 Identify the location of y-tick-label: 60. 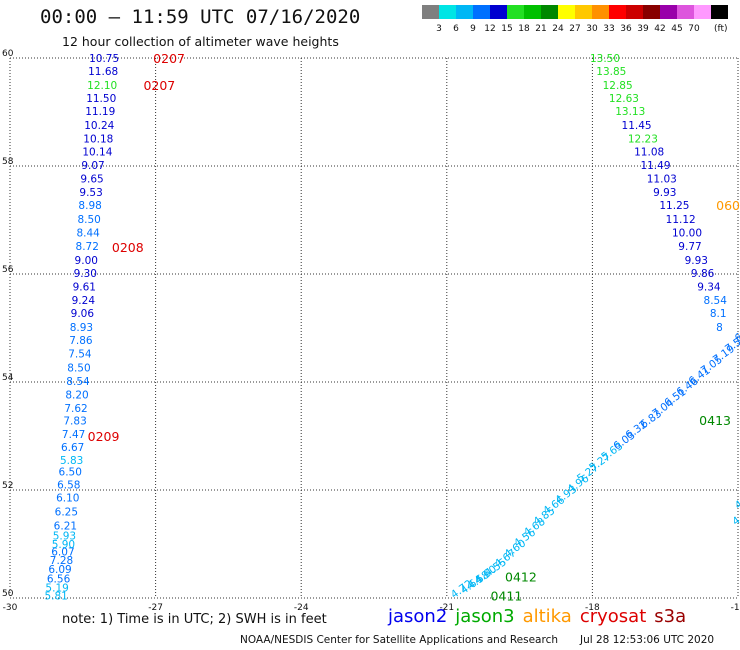
(8, 54).